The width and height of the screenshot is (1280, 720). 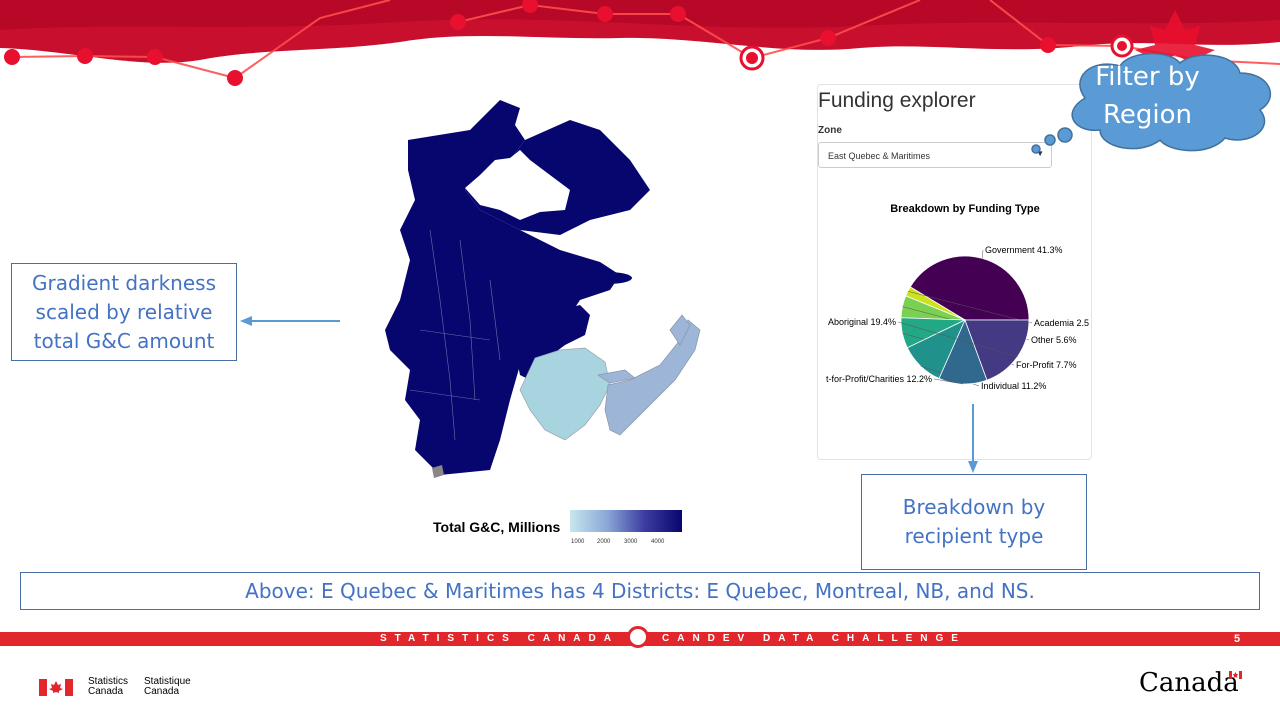 What do you see at coordinates (965, 209) in the screenshot?
I see `pie-title: Breakdown by Funding Type` at bounding box center [965, 209].